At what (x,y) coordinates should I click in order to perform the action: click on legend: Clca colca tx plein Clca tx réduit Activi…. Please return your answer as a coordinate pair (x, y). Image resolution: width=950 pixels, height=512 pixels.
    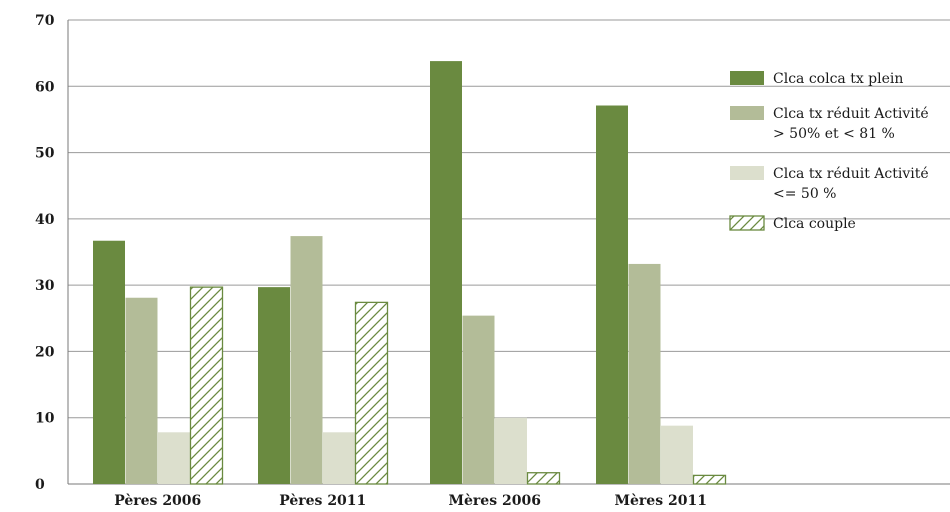
    Looking at the image, I should click on (829, 151).